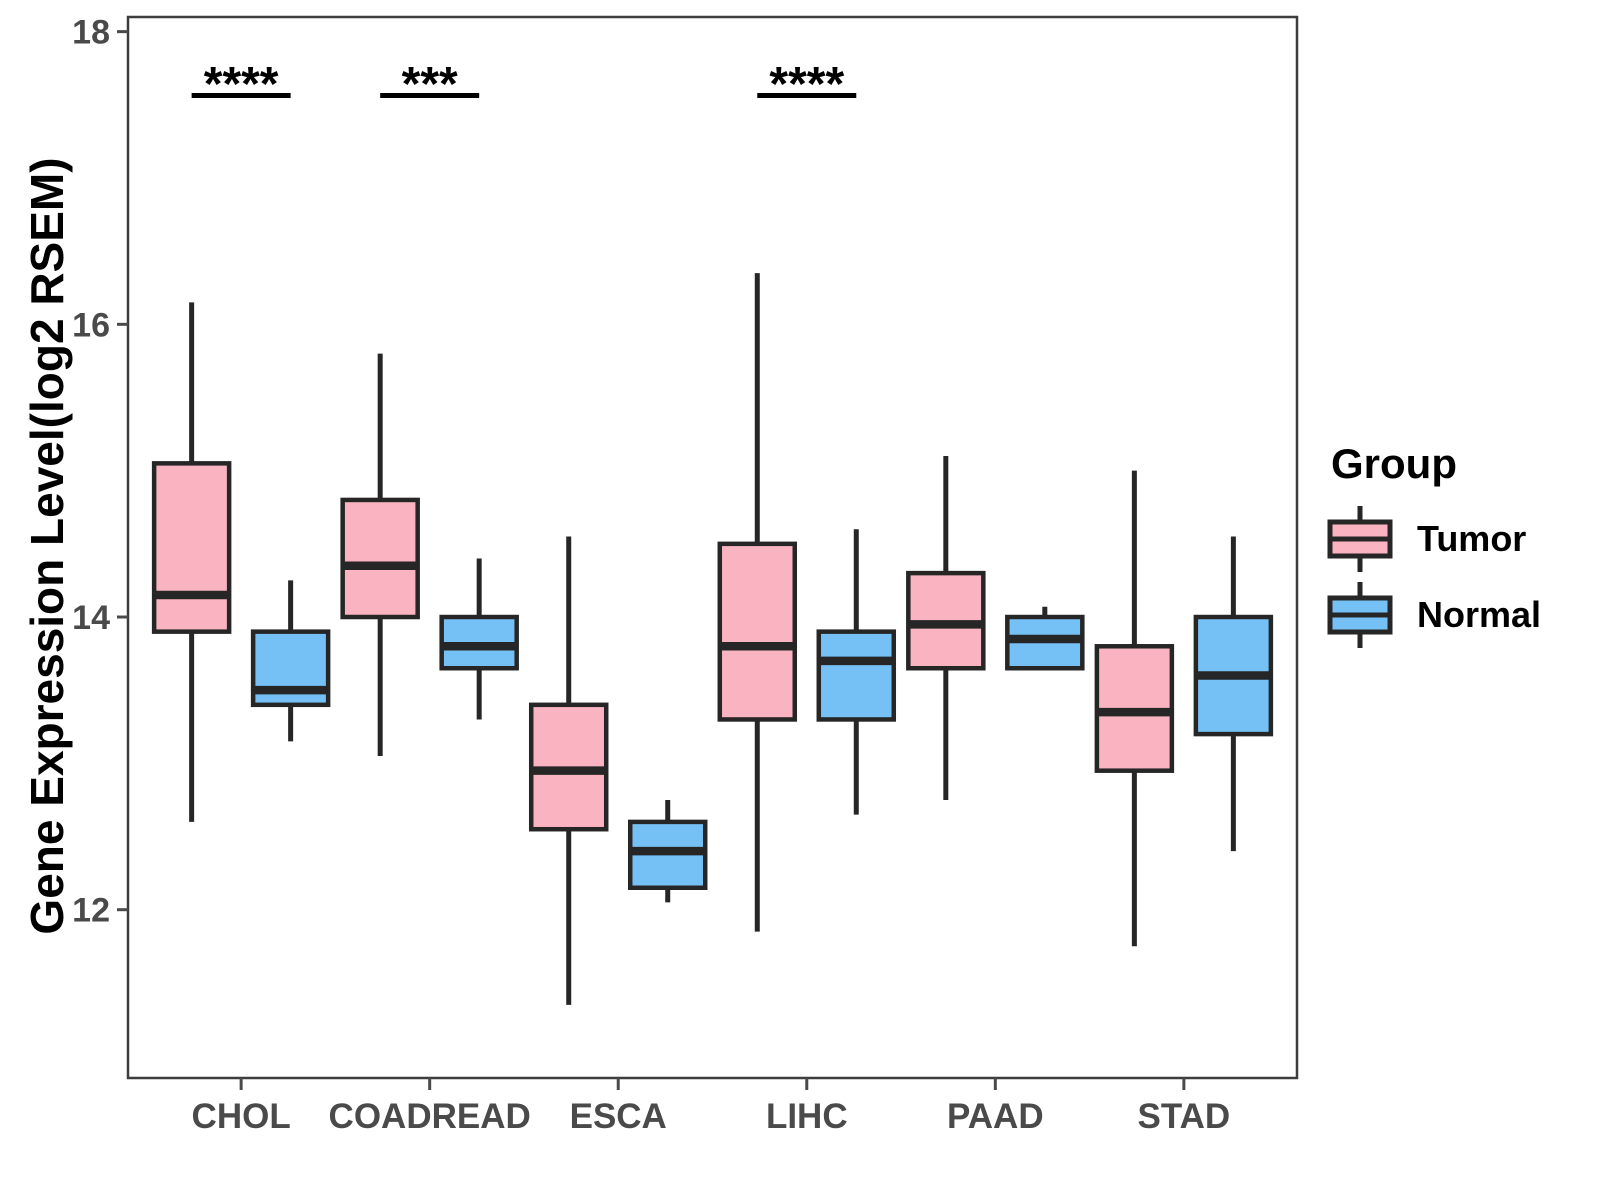 The image size is (1600, 1200). I want to click on significance-stars-COADREAD: ***, so click(430, 84).